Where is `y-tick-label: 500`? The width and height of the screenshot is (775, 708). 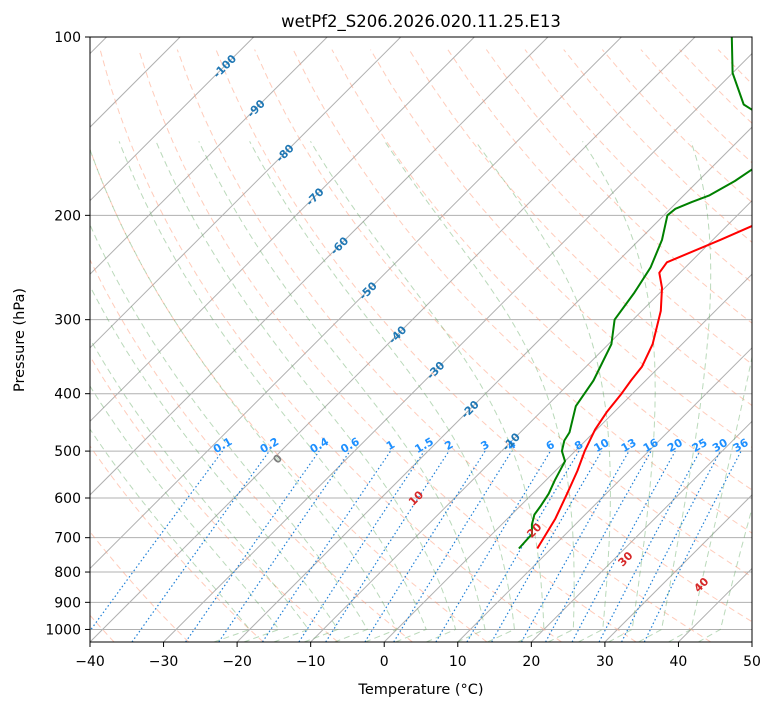
y-tick-label: 500 is located at coordinates (67, 452).